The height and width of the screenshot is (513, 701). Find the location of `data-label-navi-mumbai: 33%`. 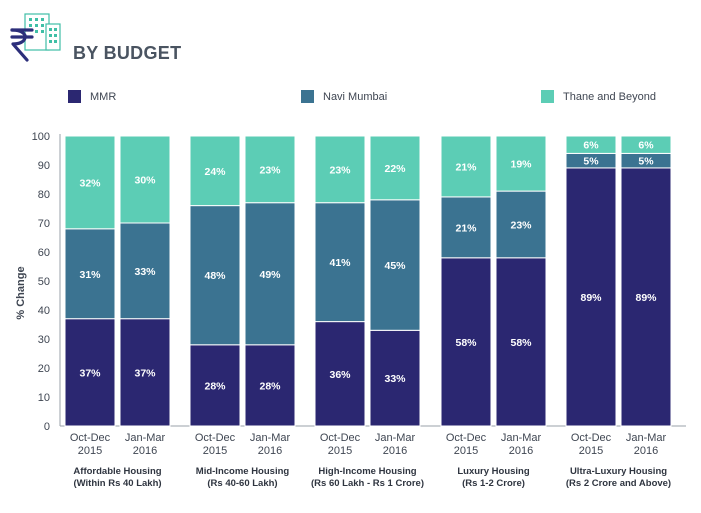

data-label-navi-mumbai: 33% is located at coordinates (145, 272).